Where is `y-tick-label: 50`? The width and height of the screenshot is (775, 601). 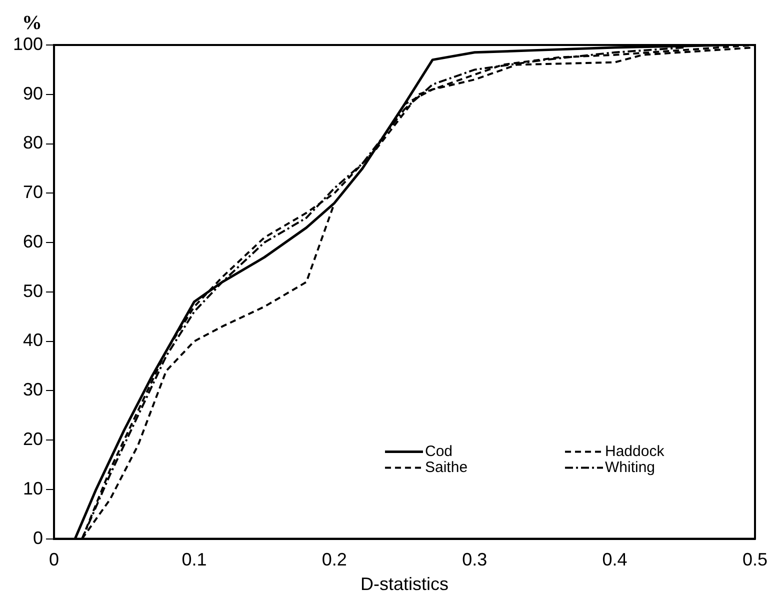 y-tick-label: 50 is located at coordinates (33, 290).